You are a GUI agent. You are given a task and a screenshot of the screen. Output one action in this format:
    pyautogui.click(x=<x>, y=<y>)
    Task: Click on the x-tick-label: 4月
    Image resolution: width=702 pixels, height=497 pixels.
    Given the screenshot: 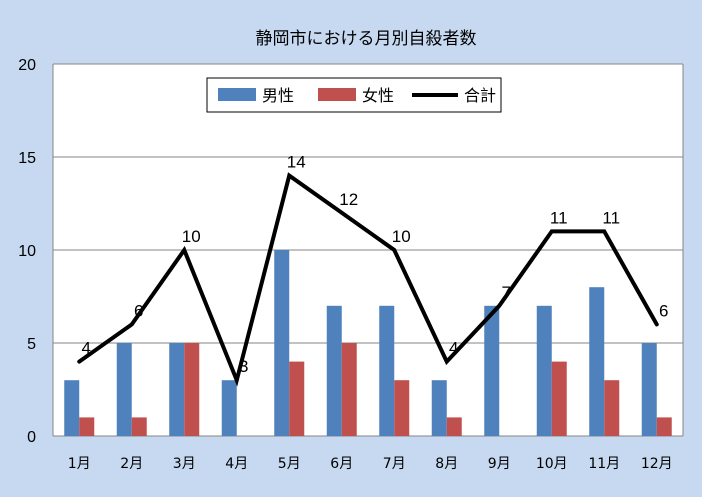 What is the action you would take?
    pyautogui.click(x=236, y=464)
    